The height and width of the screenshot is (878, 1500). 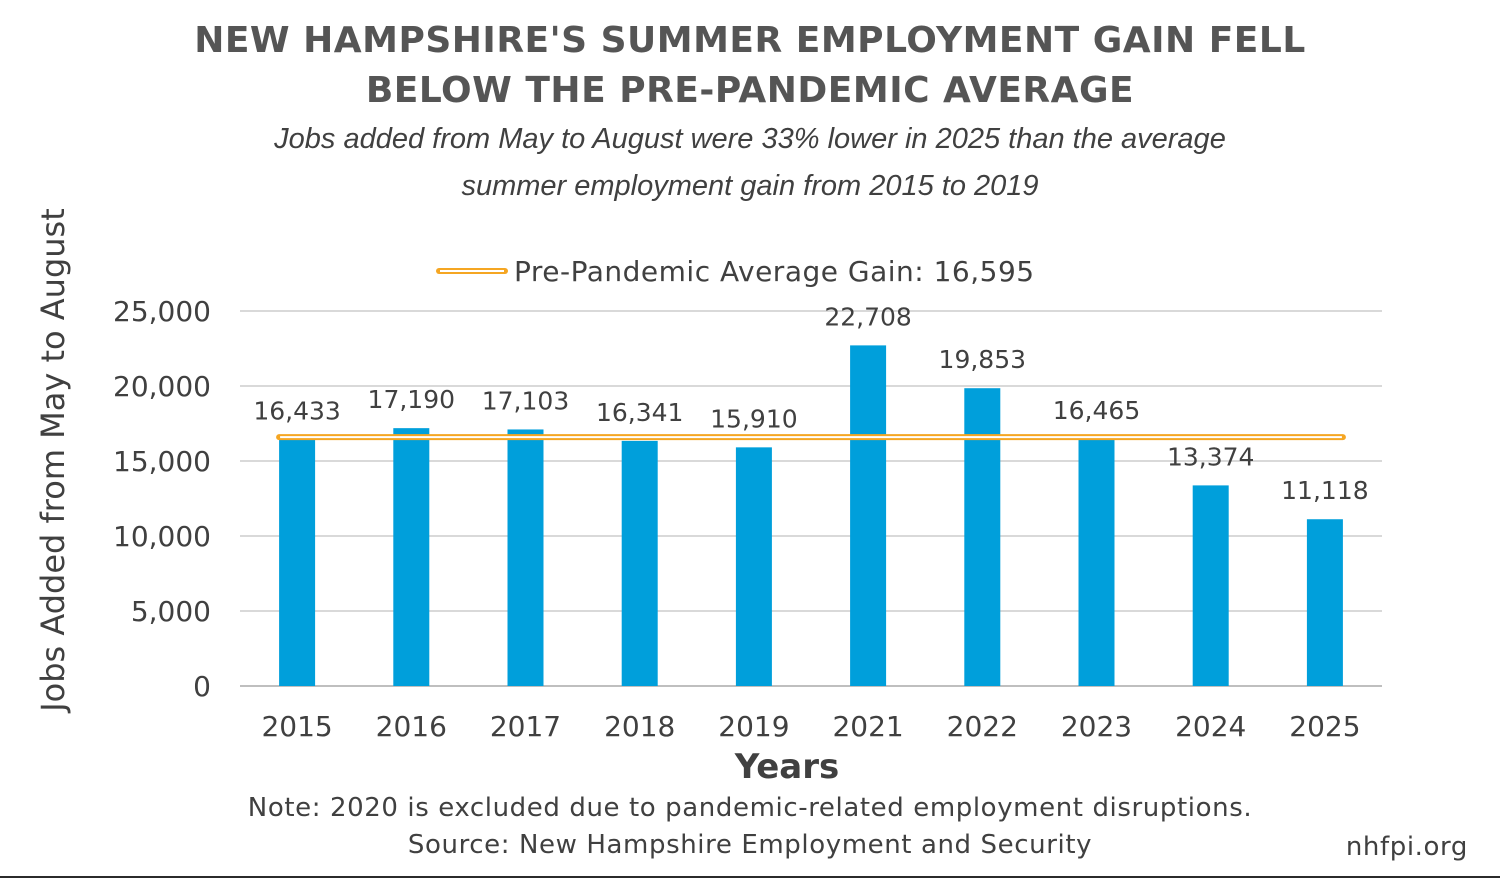 What do you see at coordinates (867, 316) in the screenshot?
I see `data-label: 22,708` at bounding box center [867, 316].